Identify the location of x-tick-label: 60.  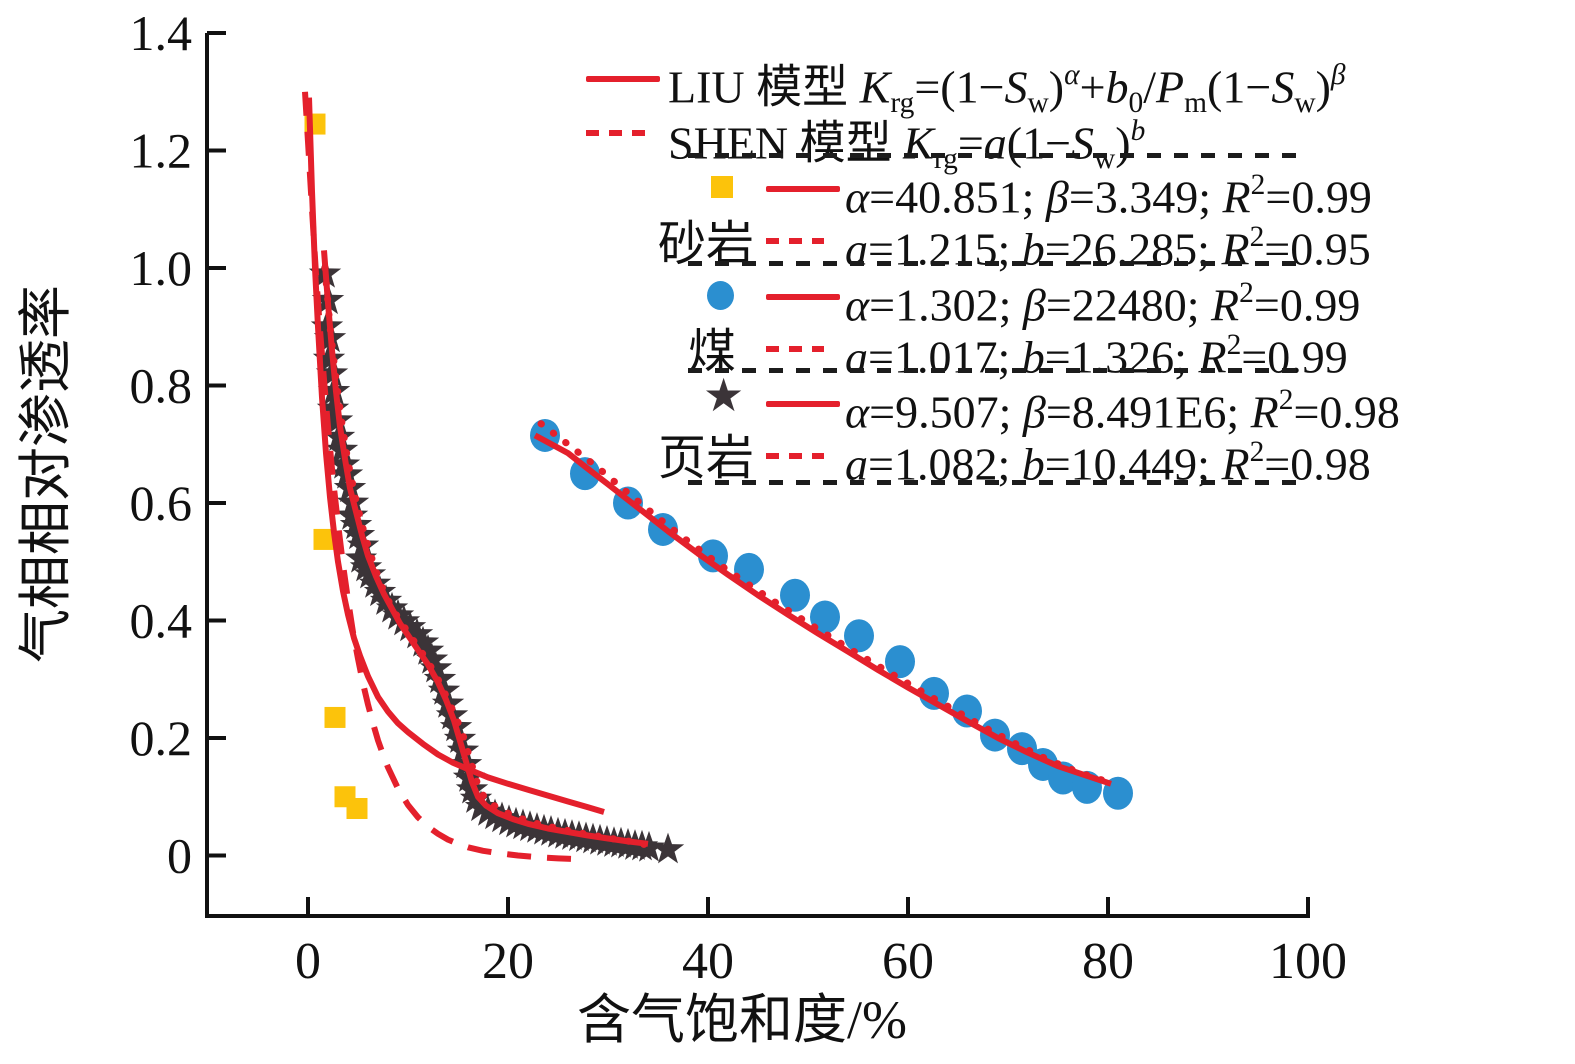
(908, 961).